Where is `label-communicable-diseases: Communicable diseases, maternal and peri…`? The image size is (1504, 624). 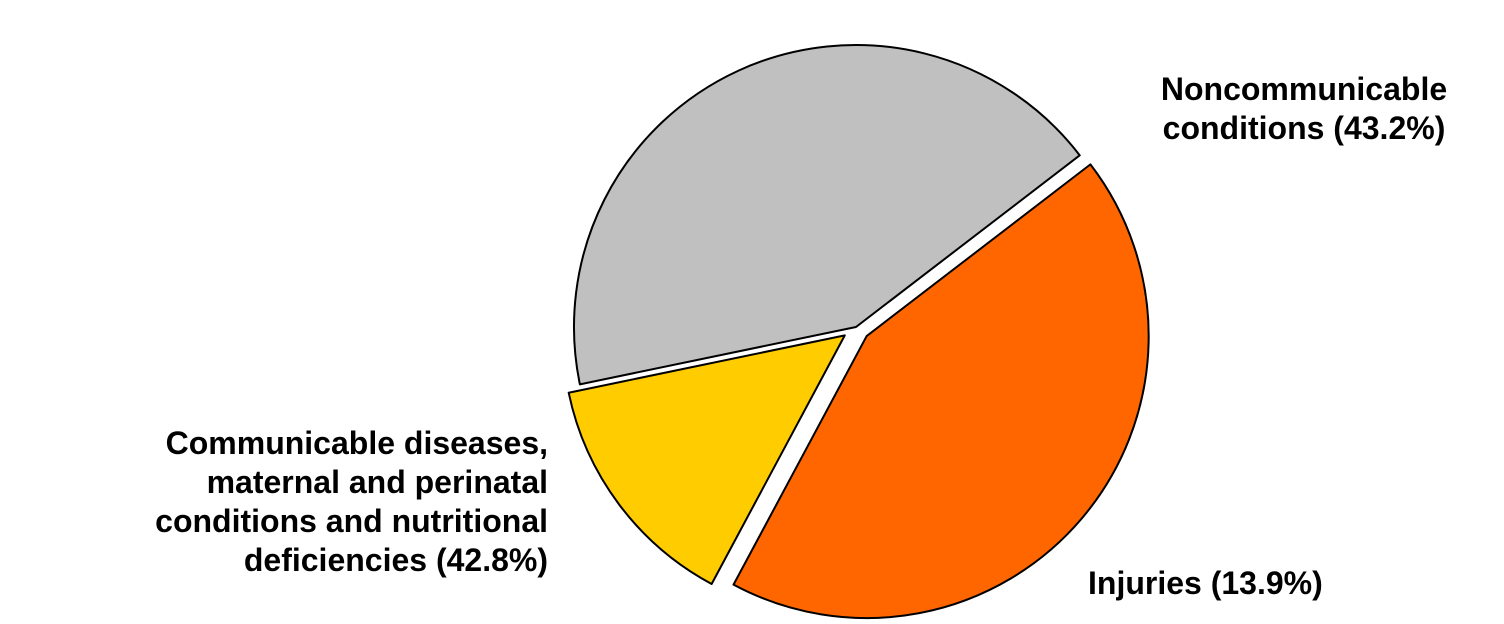
label-communicable-diseases: Communicable diseases, maternal and peri… is located at coordinates (351, 501).